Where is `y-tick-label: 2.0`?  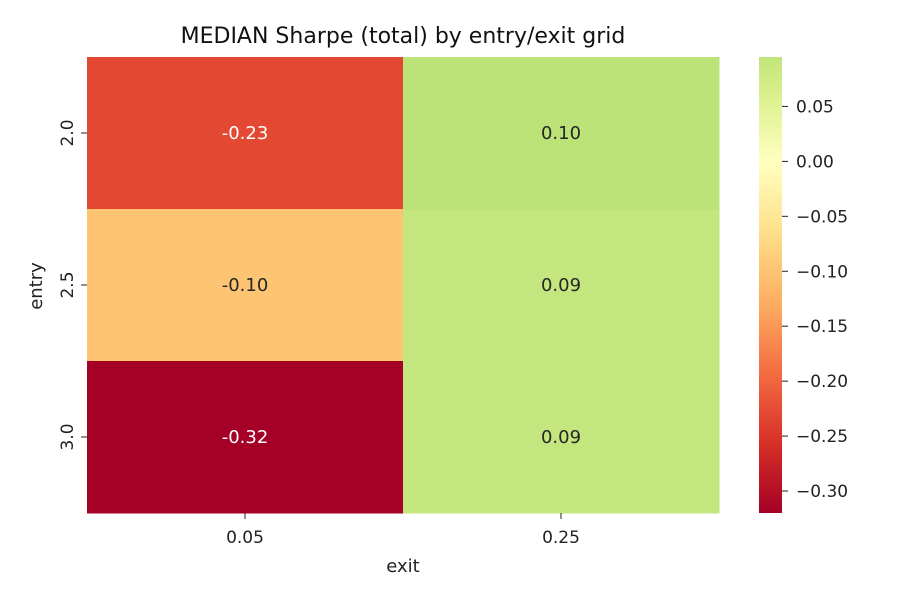 y-tick-label: 2.0 is located at coordinates (68, 132).